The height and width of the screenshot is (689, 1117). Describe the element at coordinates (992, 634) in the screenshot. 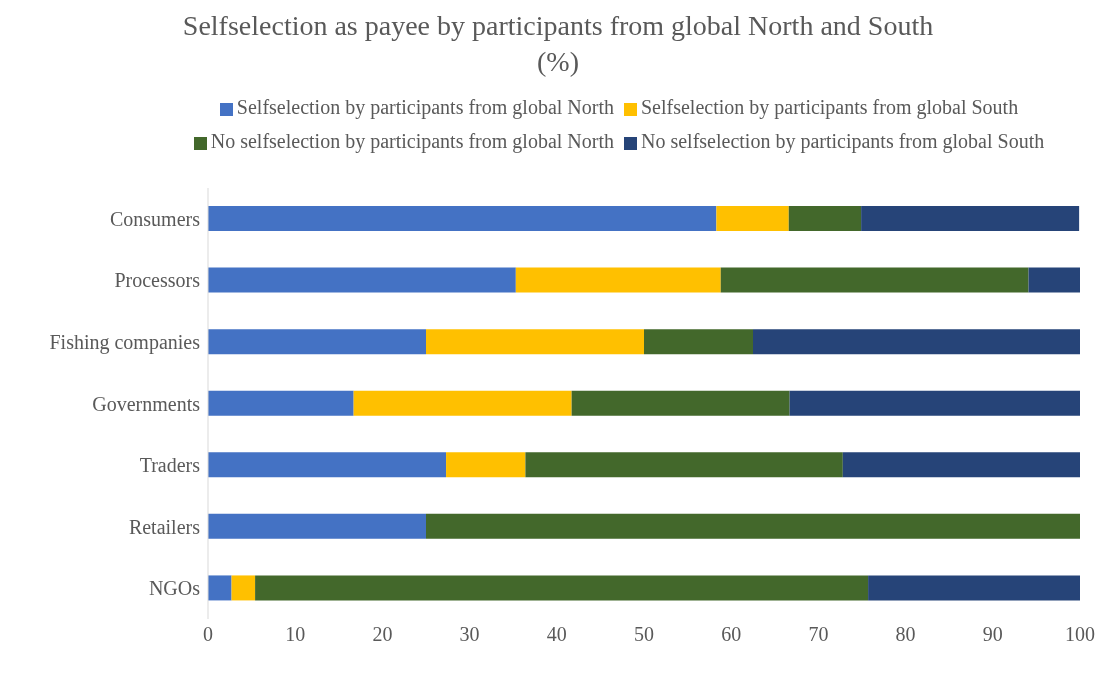

I see `x-tick-label: 90` at that location.